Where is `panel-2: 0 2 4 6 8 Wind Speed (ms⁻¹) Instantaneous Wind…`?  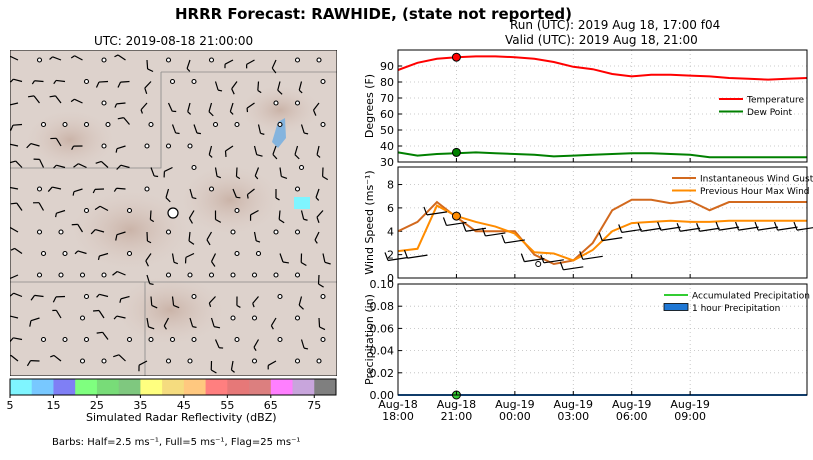 panel-2: 0 2 4 6 8 Wind Speed (ms⁻¹) Instantaneous Wind… is located at coordinates (588, 225).